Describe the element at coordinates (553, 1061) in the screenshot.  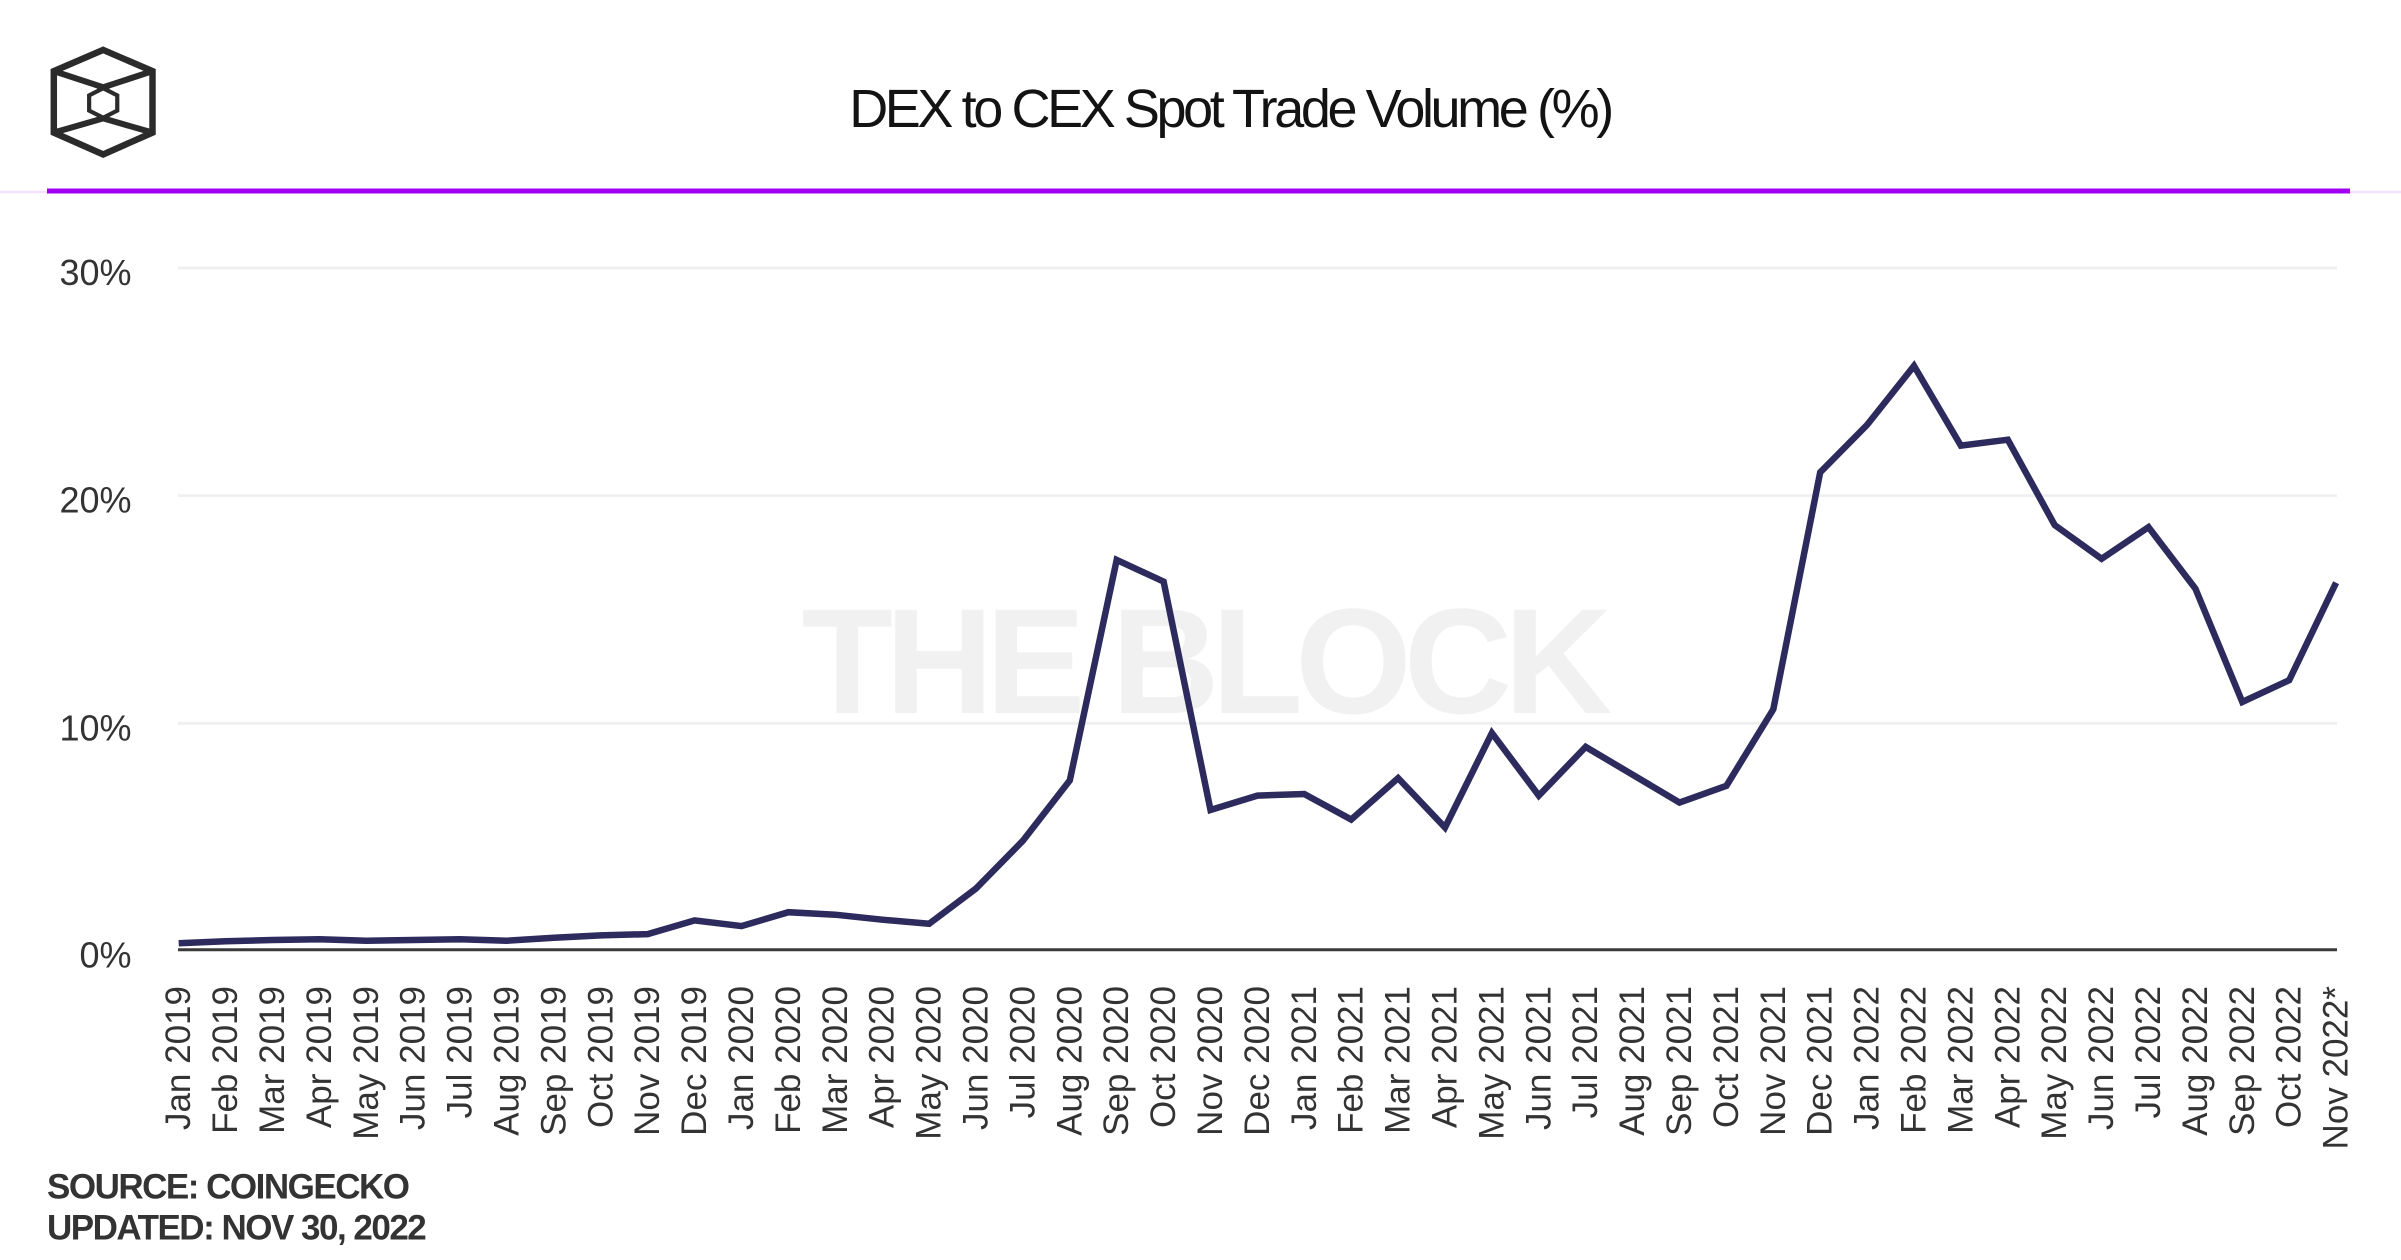
I see `svg-text: Sep 2019` at that location.